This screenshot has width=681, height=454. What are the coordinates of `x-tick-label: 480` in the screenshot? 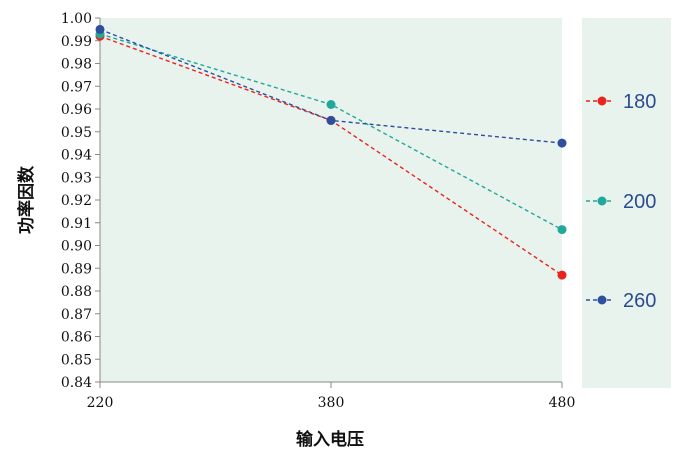 It's located at (562, 403).